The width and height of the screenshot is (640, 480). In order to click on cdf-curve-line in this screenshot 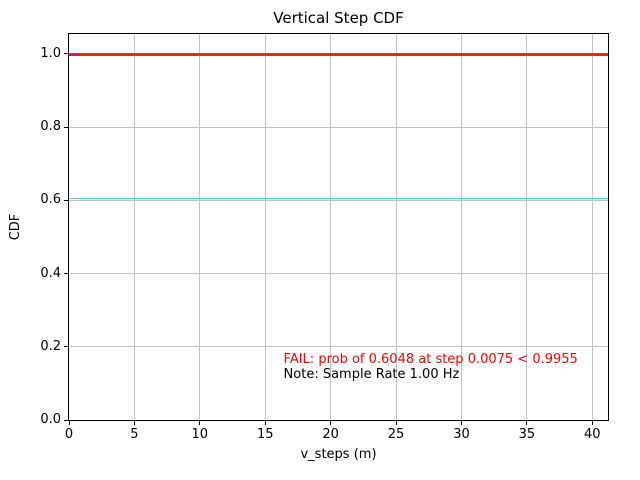, I will do `click(338, 53)`.